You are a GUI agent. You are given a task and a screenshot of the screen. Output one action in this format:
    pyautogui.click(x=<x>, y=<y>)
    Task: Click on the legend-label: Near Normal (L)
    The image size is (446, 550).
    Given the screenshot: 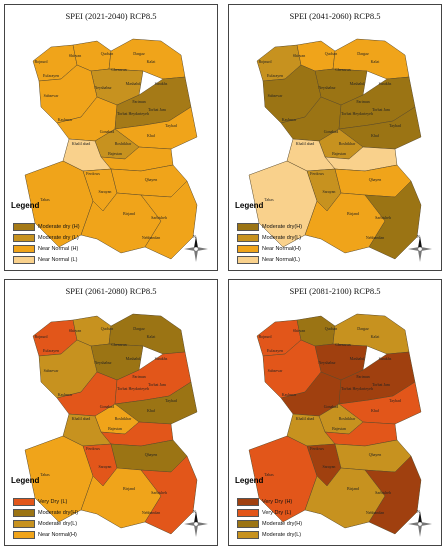 What is the action you would take?
    pyautogui.click(x=58, y=260)
    